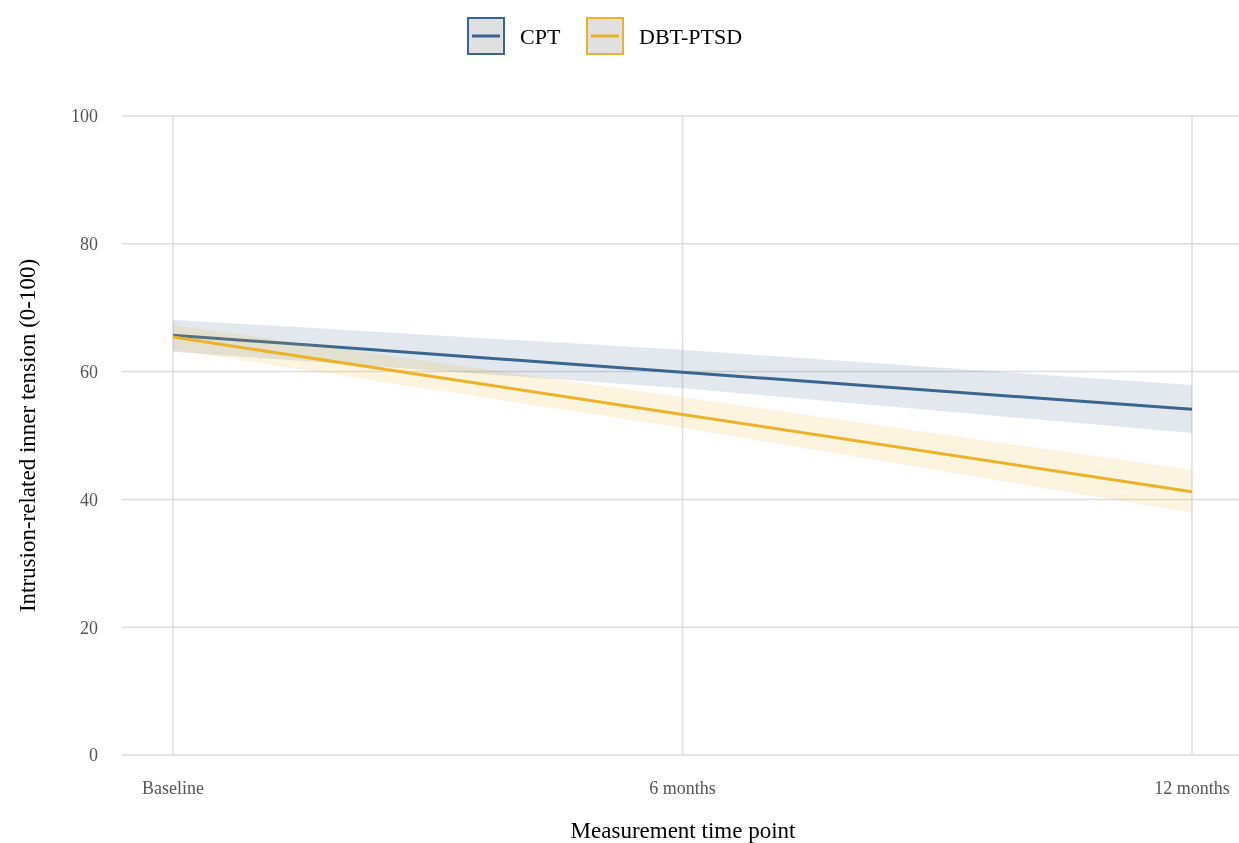  What do you see at coordinates (89, 627) in the screenshot?
I see `y-tick-label: 20` at bounding box center [89, 627].